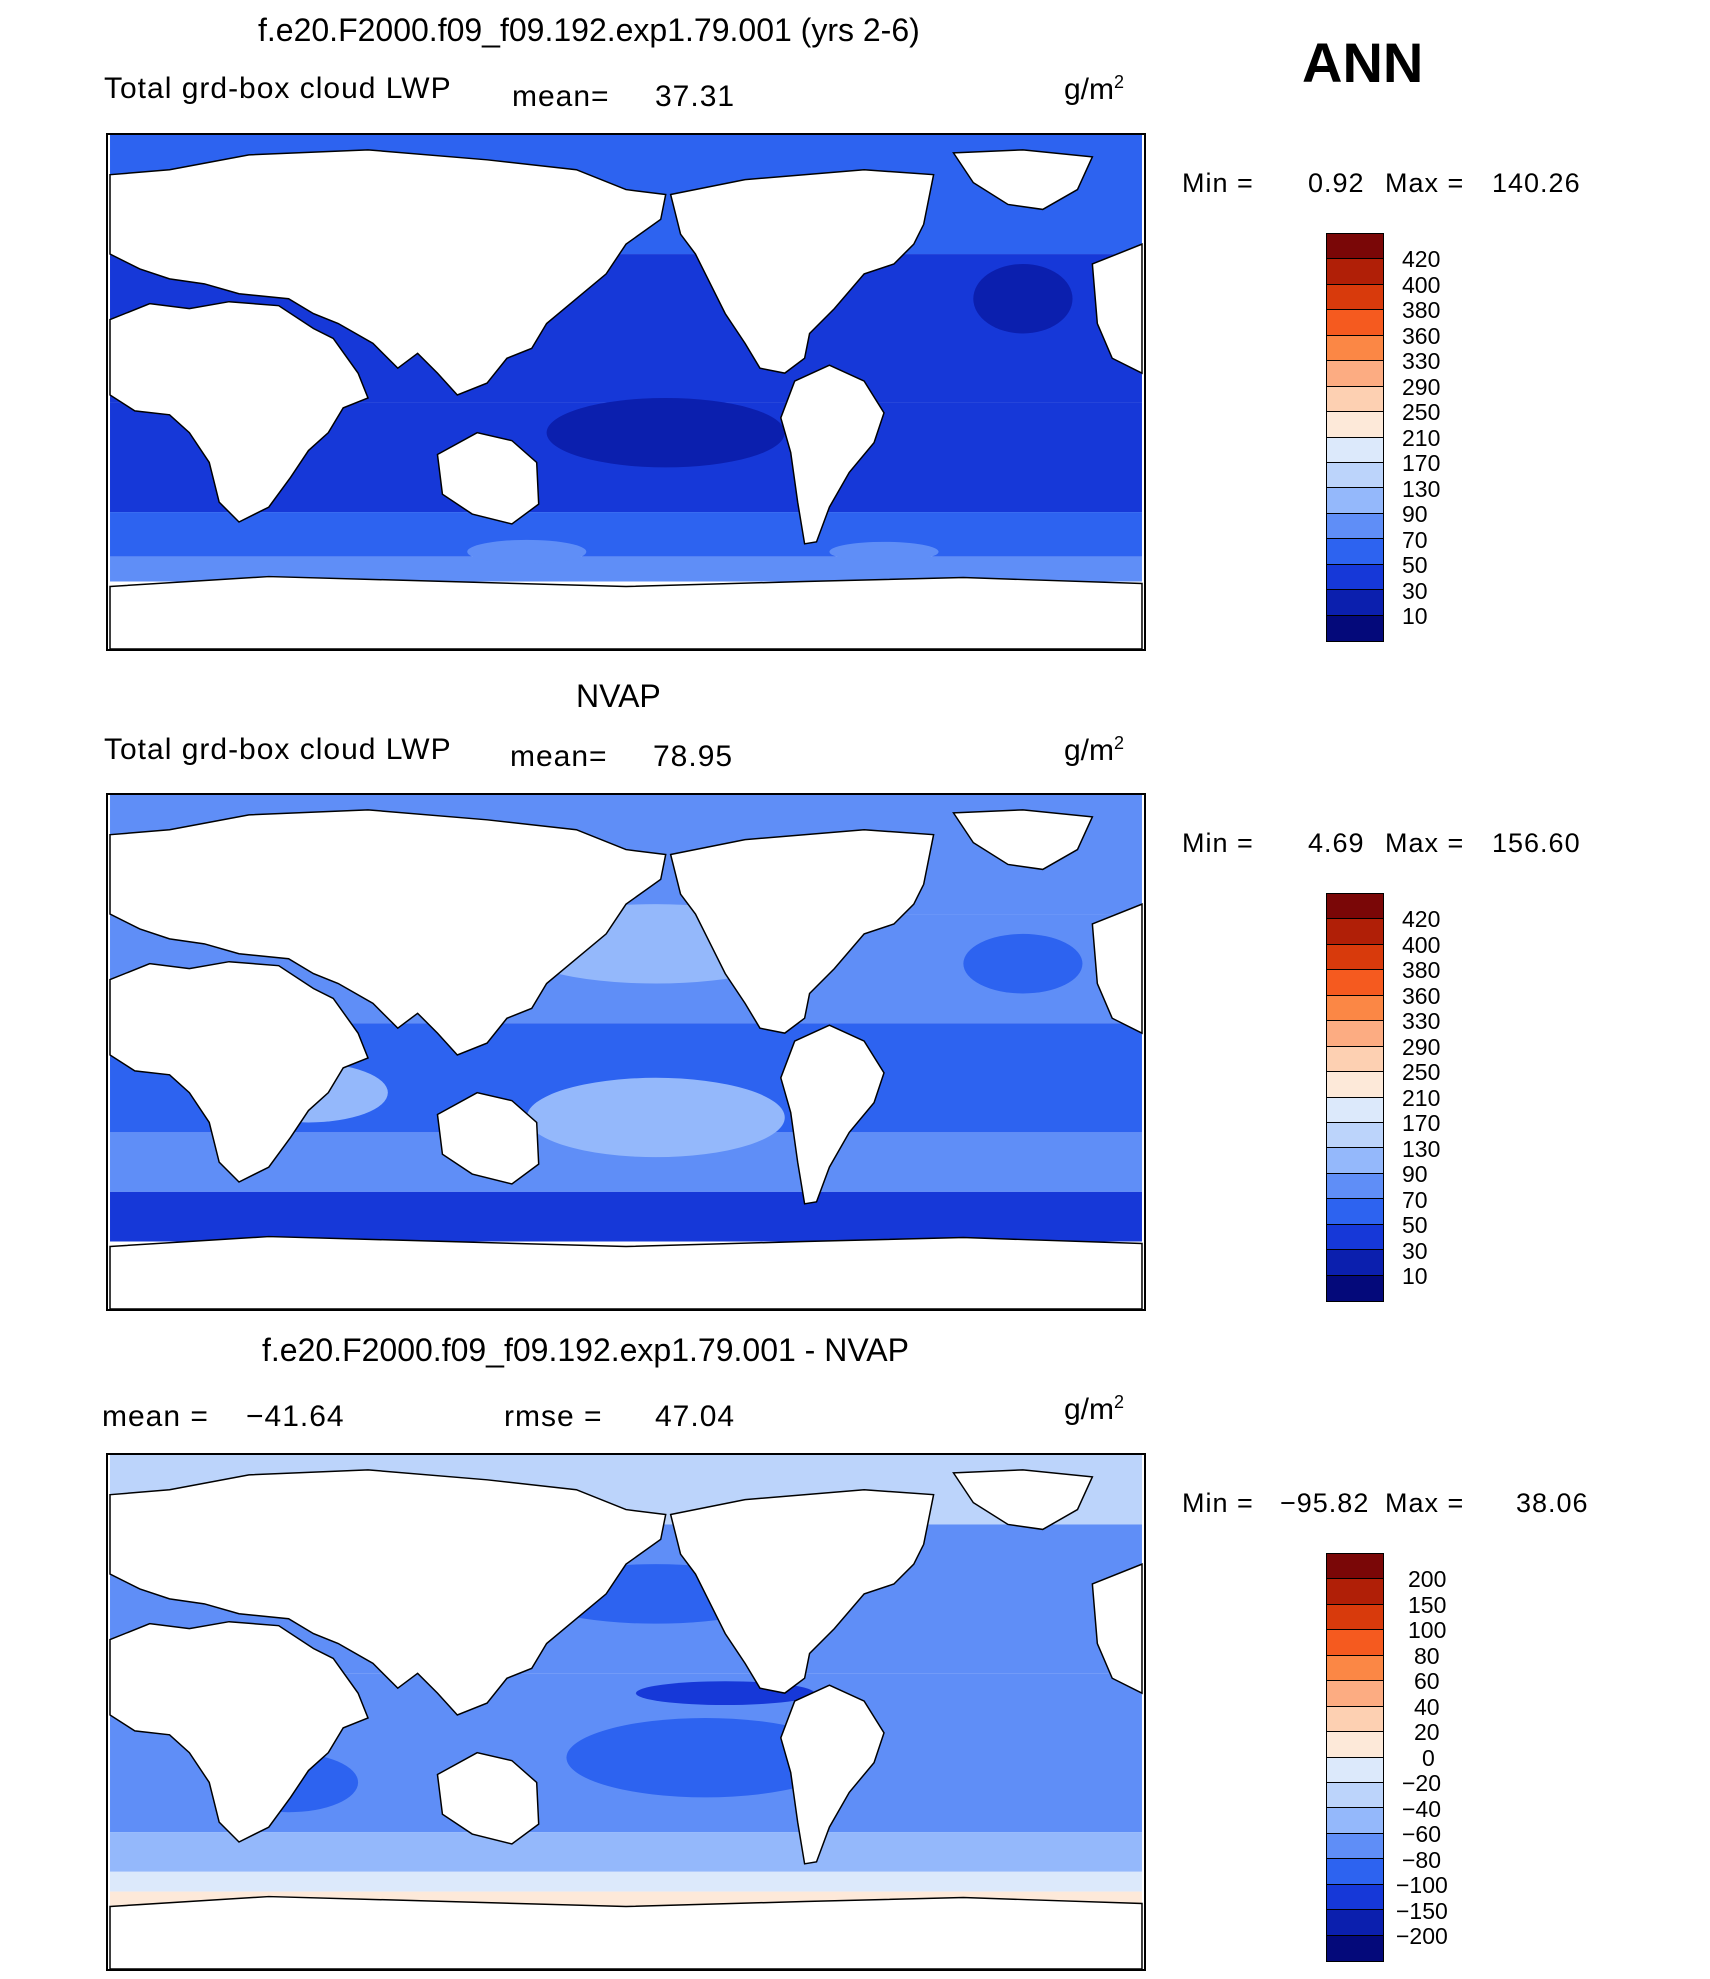 This screenshot has height=1979, width=1710. Describe the element at coordinates (1428, 1758) in the screenshot. I see `panel3-cbar-label: 0` at that location.